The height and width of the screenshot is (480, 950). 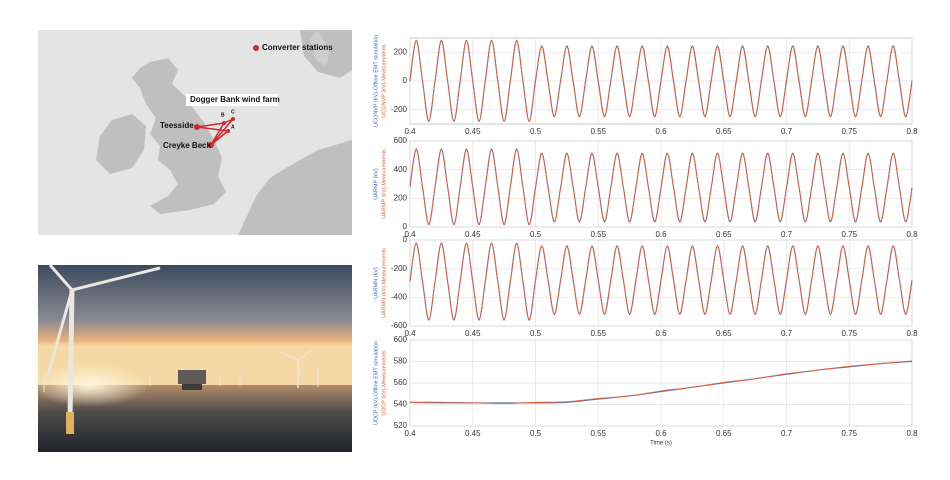 What do you see at coordinates (235, 99) in the screenshot?
I see `wind-farm-label: Dogger Bank wind farm` at bounding box center [235, 99].